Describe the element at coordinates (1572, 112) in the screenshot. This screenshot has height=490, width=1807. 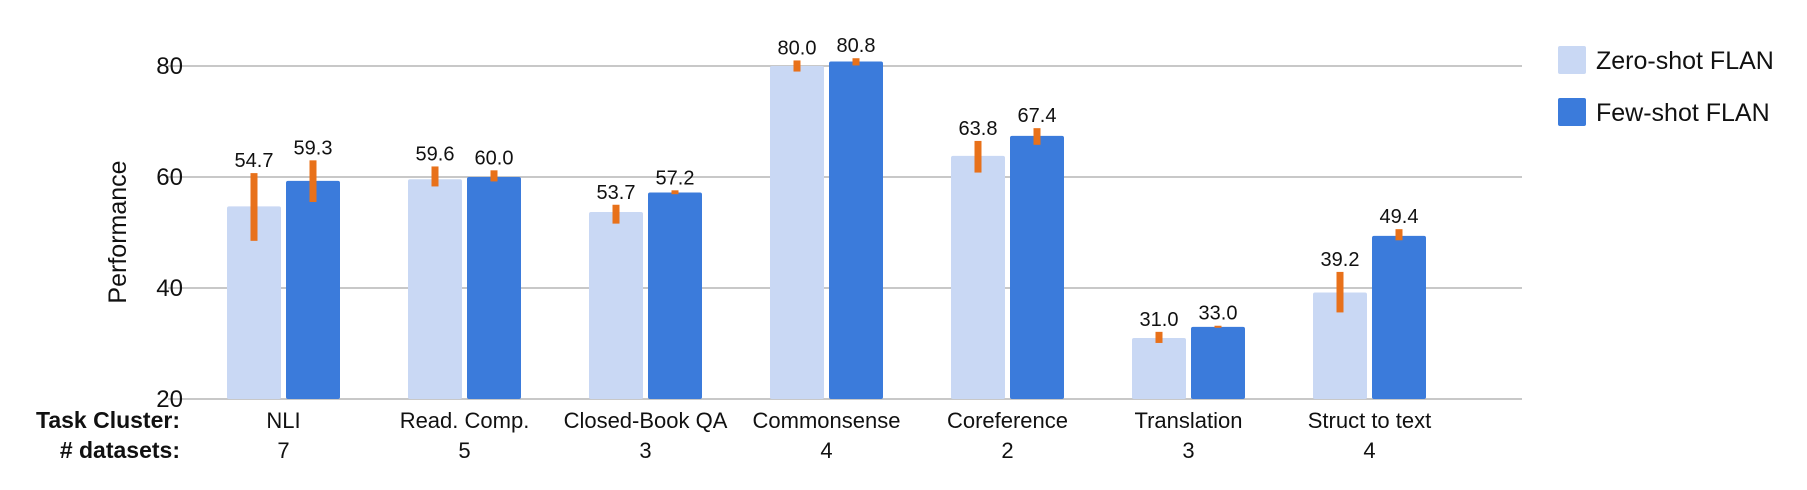
I see `legend-swatch-few-shot` at that location.